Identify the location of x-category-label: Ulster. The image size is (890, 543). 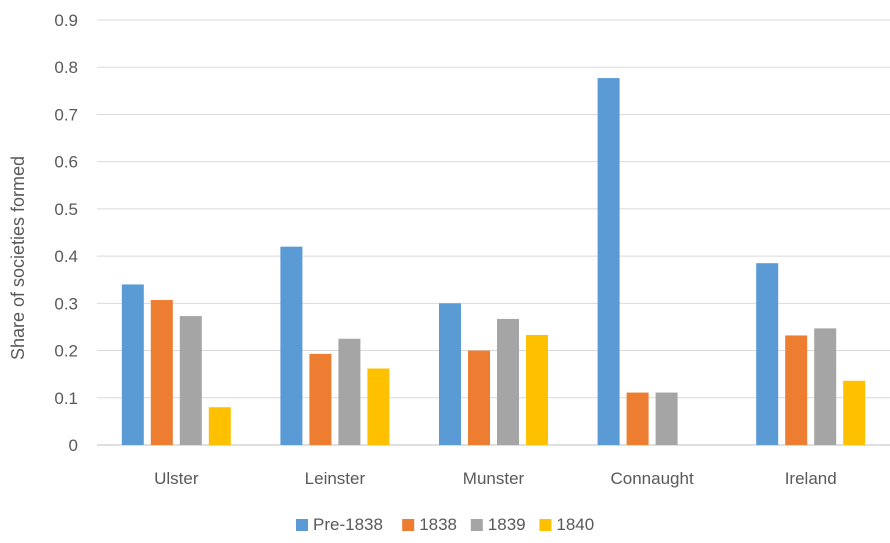
(176, 478).